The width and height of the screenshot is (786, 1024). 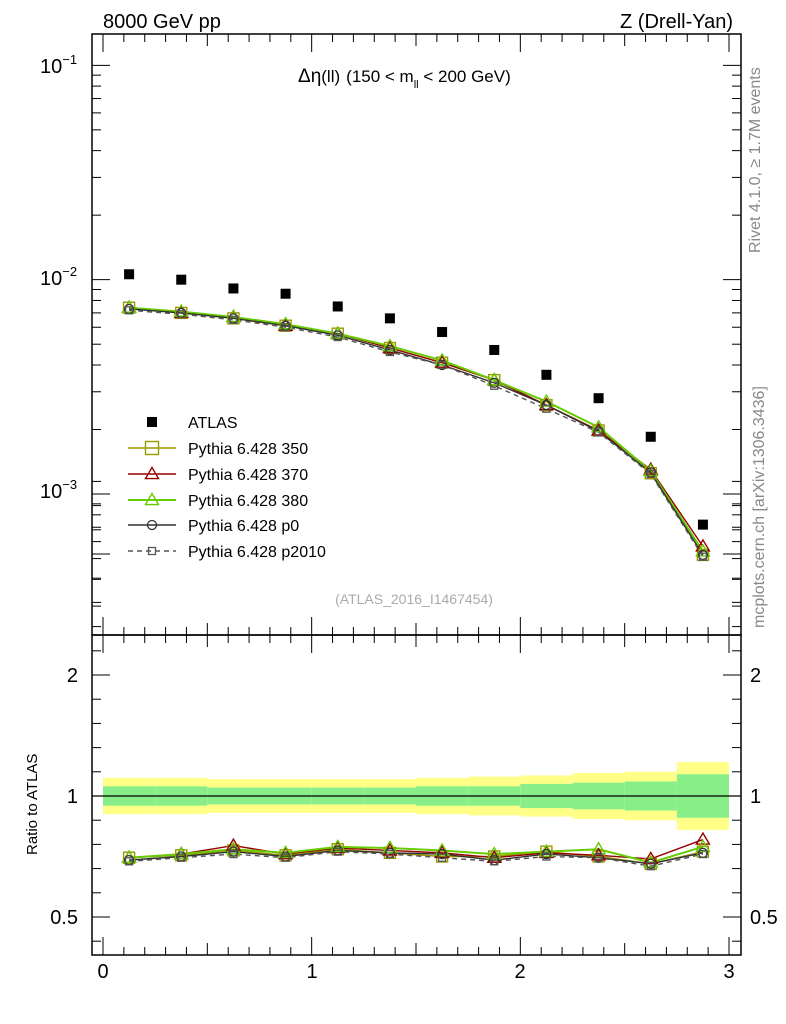 I want to click on plot-title: Δη(ll) (150 < mll < 200 GeV), so click(x=404, y=78).